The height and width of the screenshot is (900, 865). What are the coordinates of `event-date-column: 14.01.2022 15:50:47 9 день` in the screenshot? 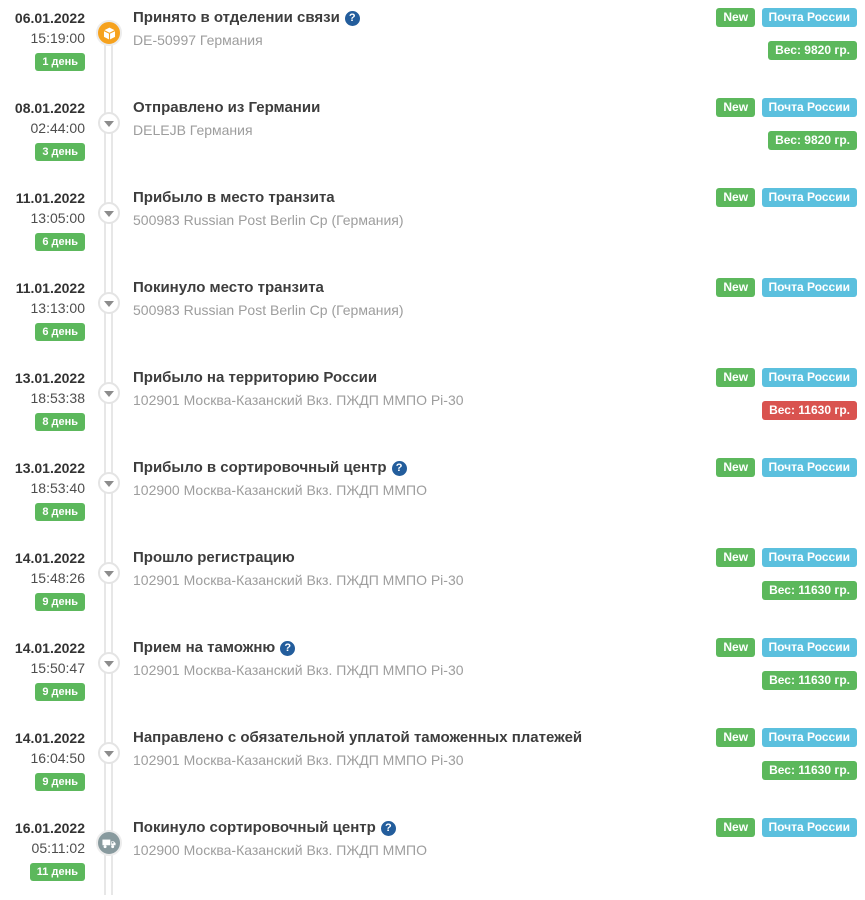 It's located at (42, 665).